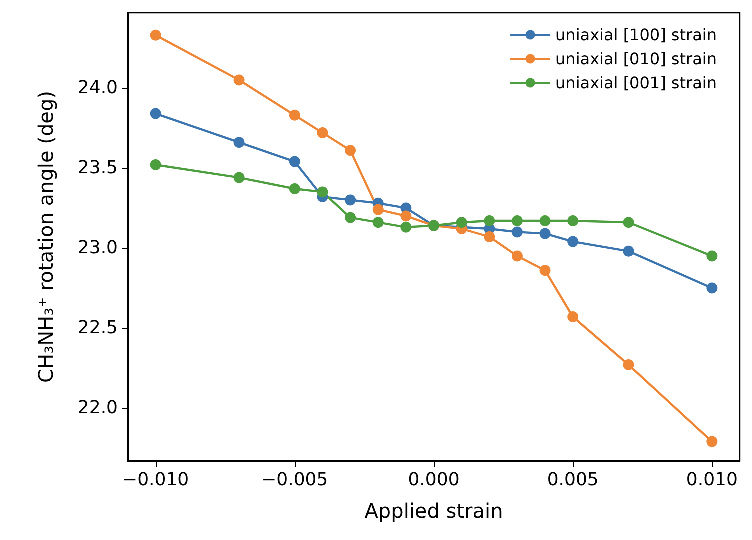 The image size is (752, 540). I want to click on legend-label: uniaxial [010] strain, so click(636, 59).